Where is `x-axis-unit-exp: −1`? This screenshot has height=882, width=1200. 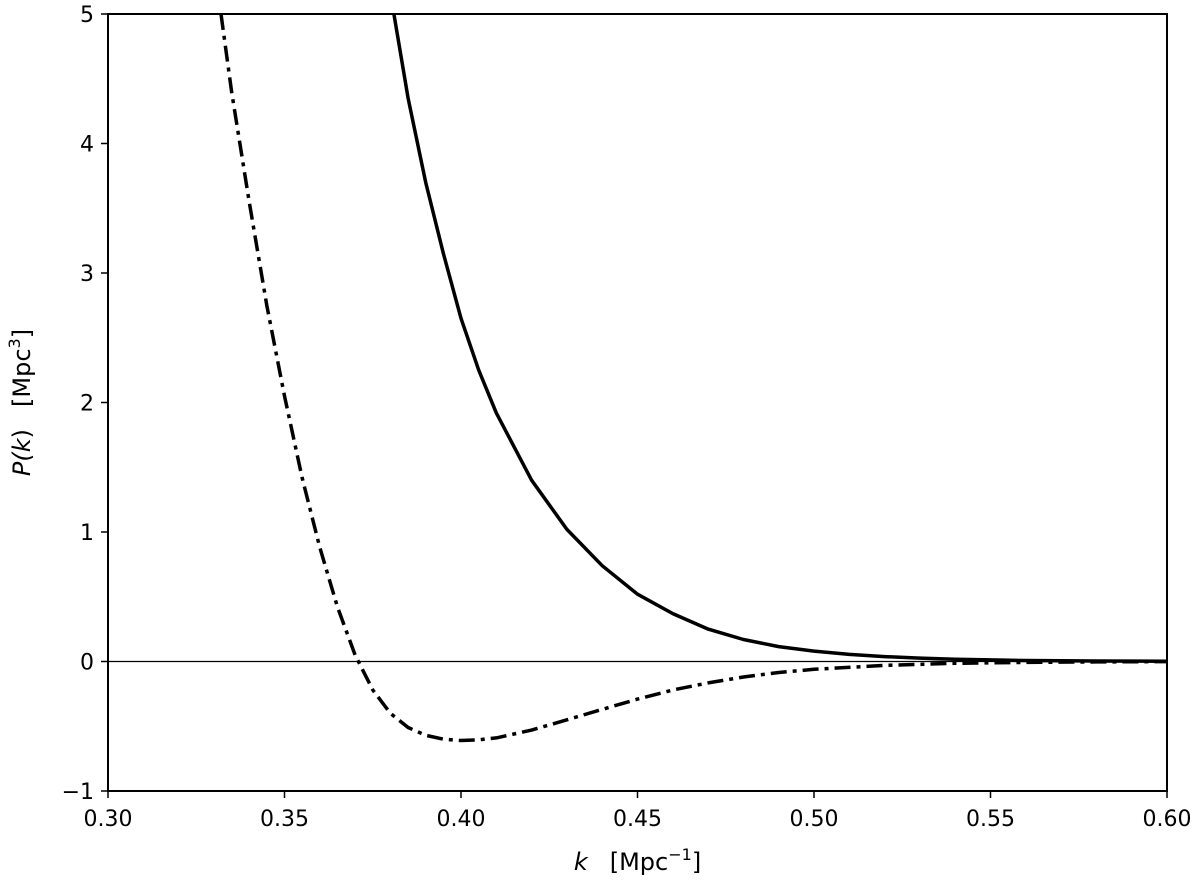 x-axis-unit-exp: −1 is located at coordinates (680, 854).